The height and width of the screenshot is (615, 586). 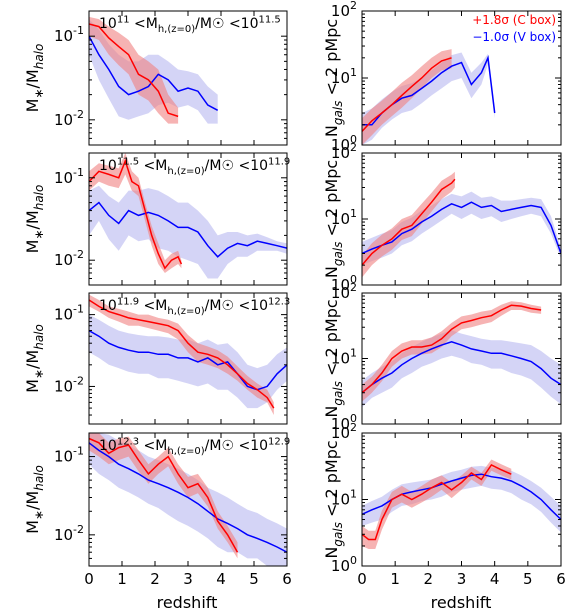 I want to click on legend-label-blue: −1.0σ (V box), so click(x=514, y=37).